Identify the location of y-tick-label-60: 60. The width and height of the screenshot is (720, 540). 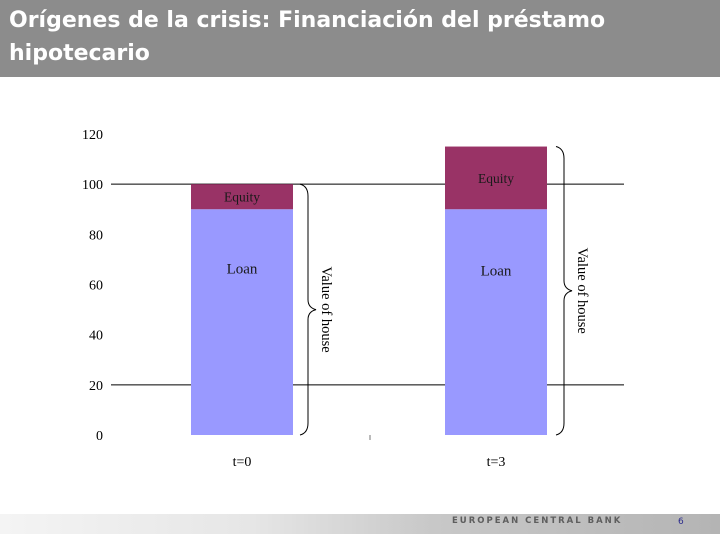
(96, 286).